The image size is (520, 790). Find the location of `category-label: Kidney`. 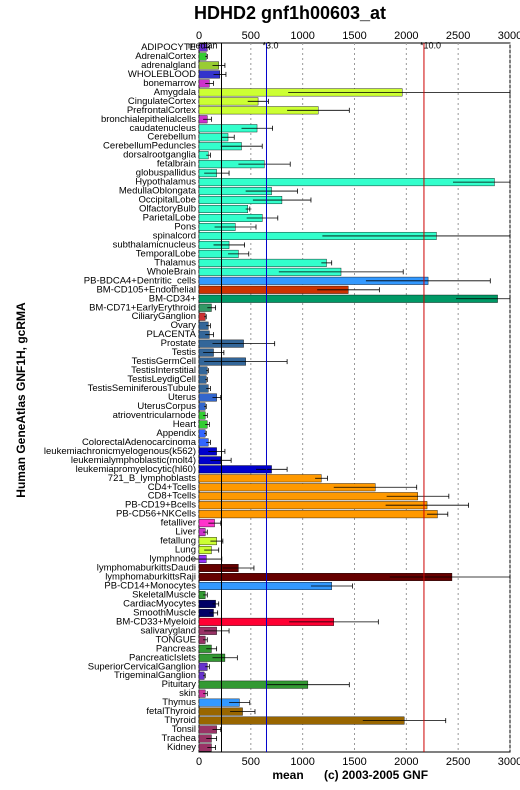

category-label: Kidney is located at coordinates (181, 747).